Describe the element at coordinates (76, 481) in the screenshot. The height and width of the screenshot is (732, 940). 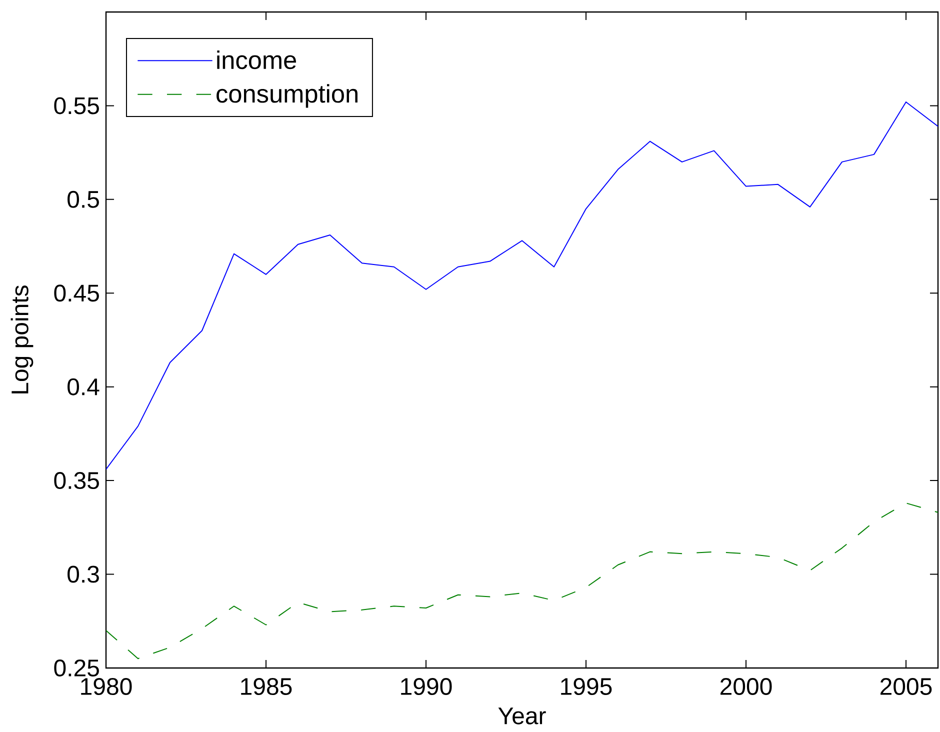
I see `y-tick-label: 0.35` at that location.